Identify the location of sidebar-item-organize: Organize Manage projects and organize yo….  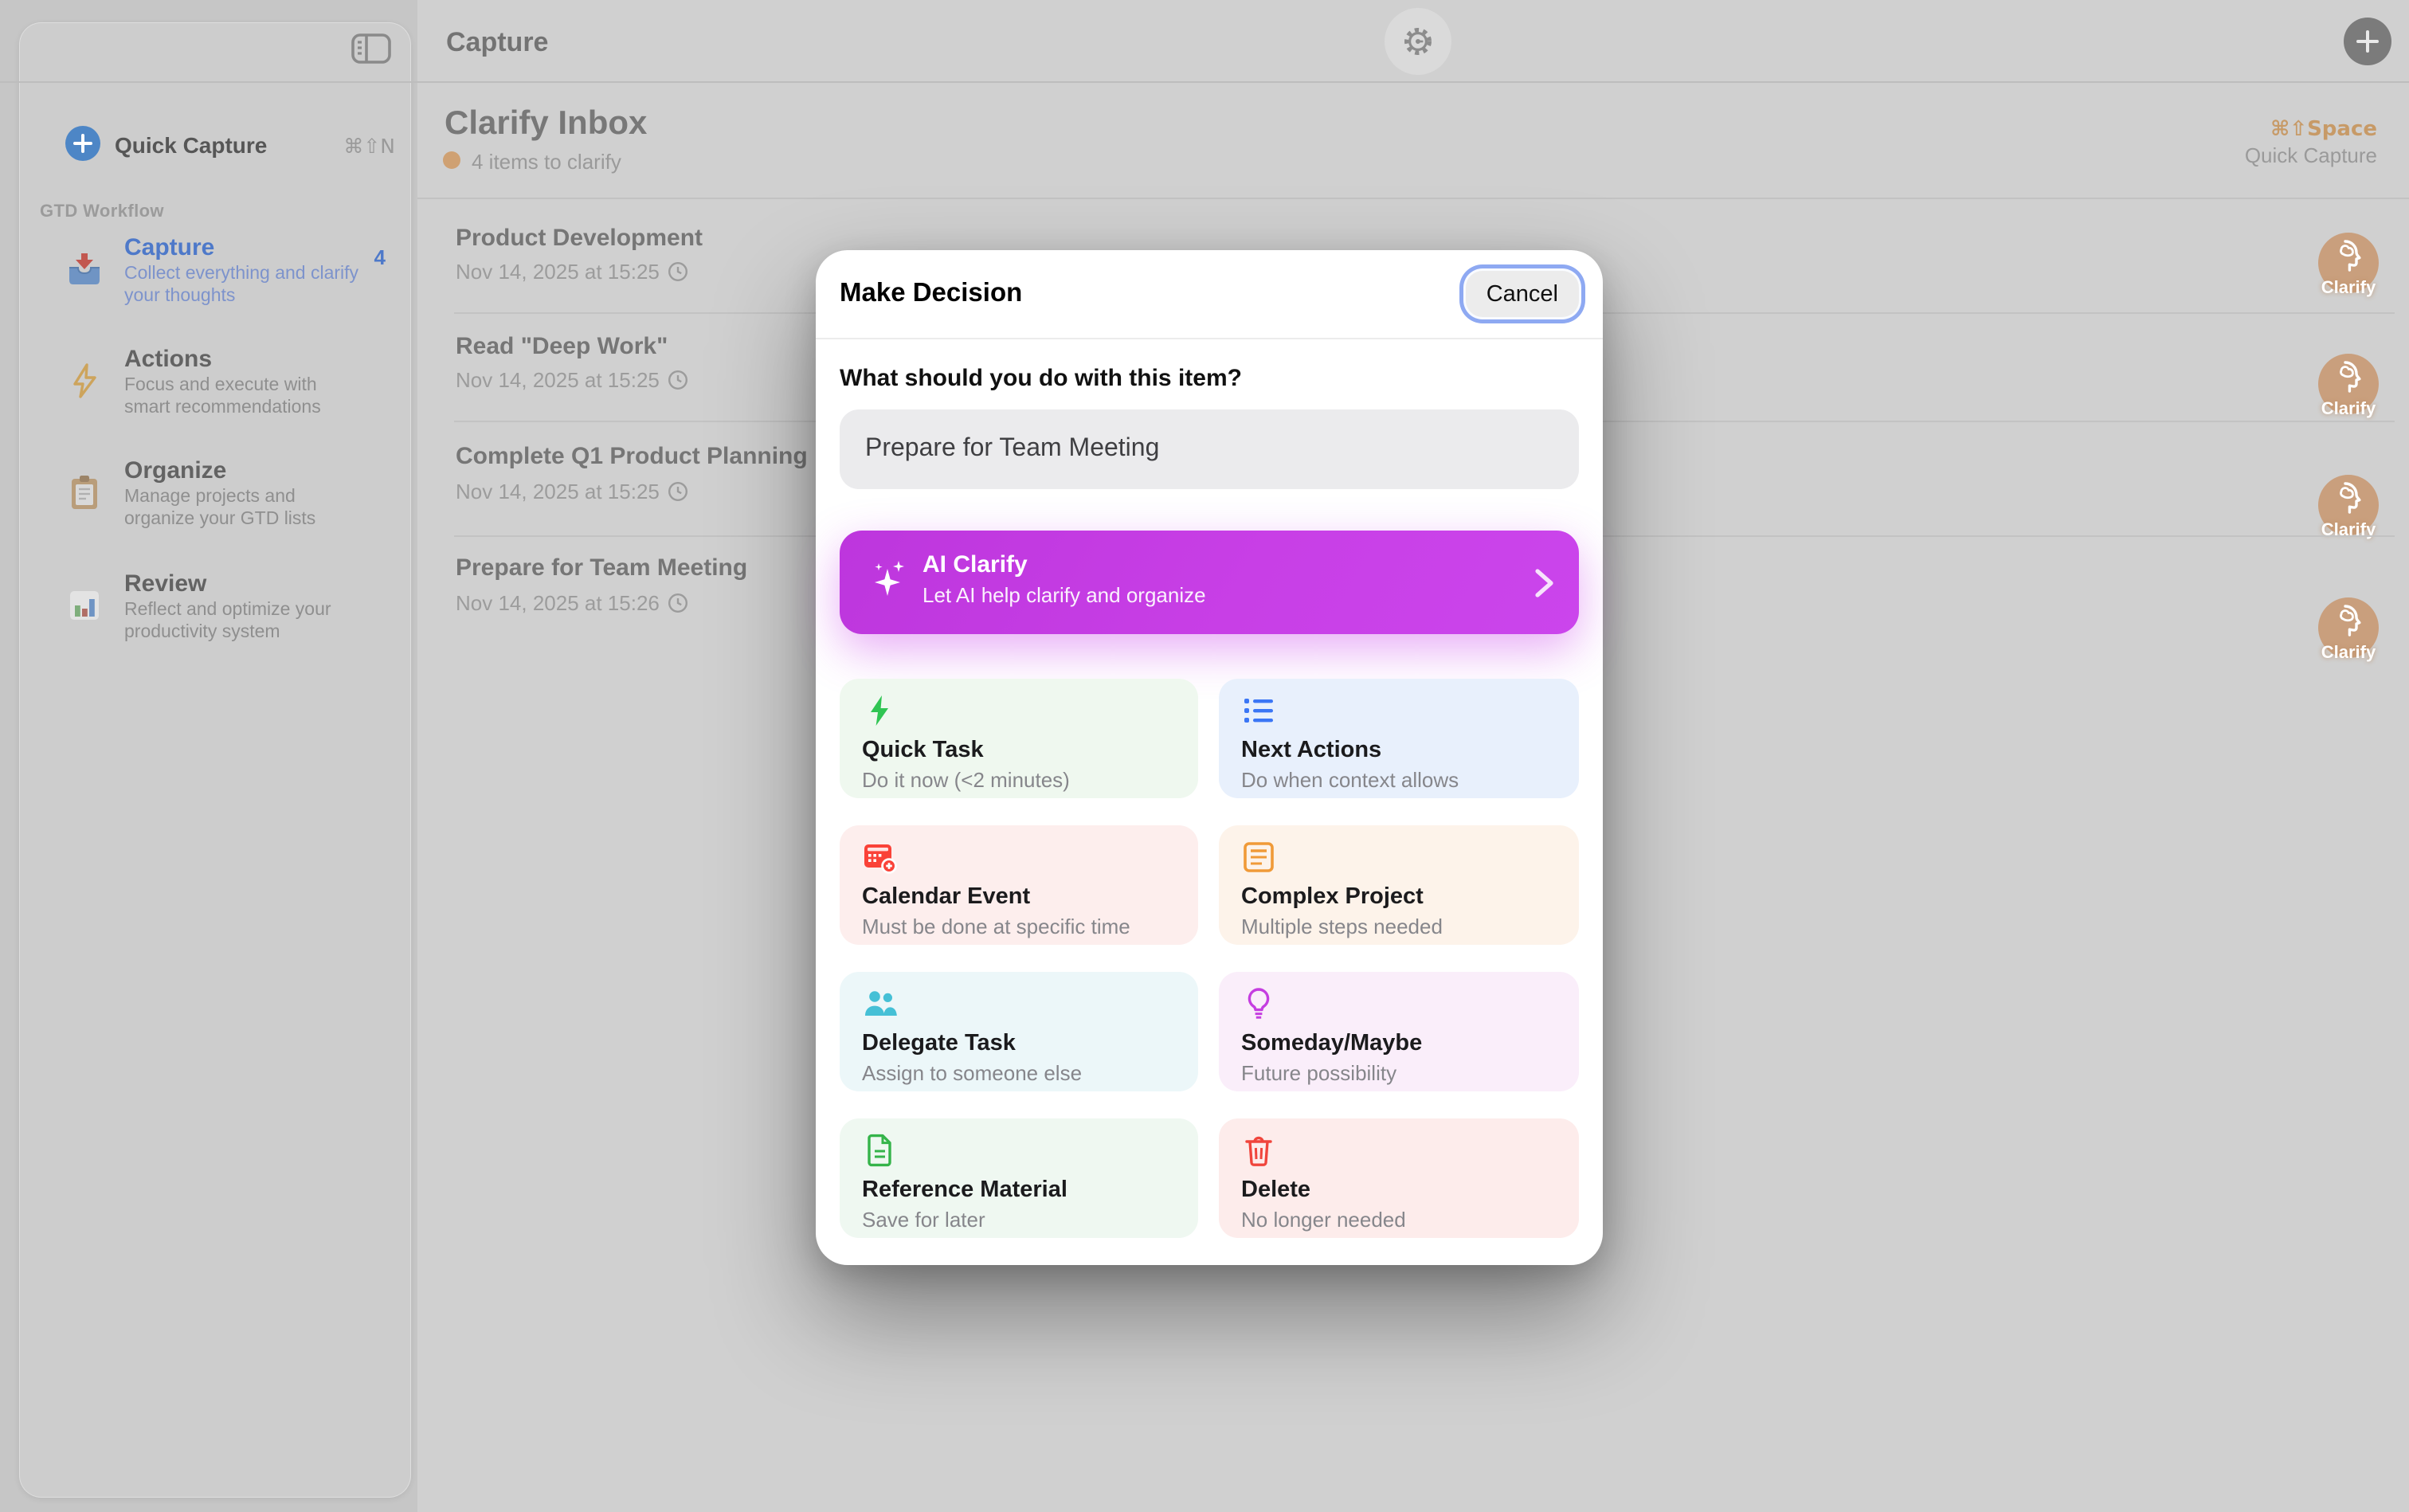
(215, 502).